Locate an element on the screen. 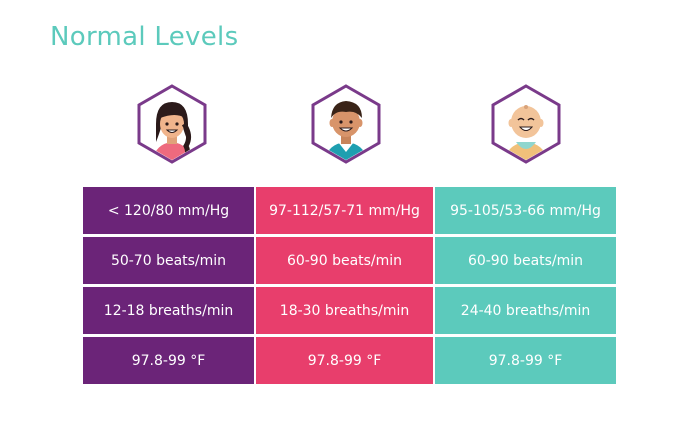 Image resolution: width=680 pixels, height=434 pixels. infant-cell: 97.8-99 °F is located at coordinates (525, 360).